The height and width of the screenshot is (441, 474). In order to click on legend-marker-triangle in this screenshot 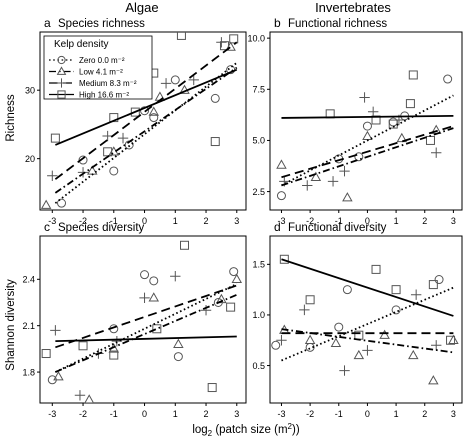, I will do `click(61, 70)`.